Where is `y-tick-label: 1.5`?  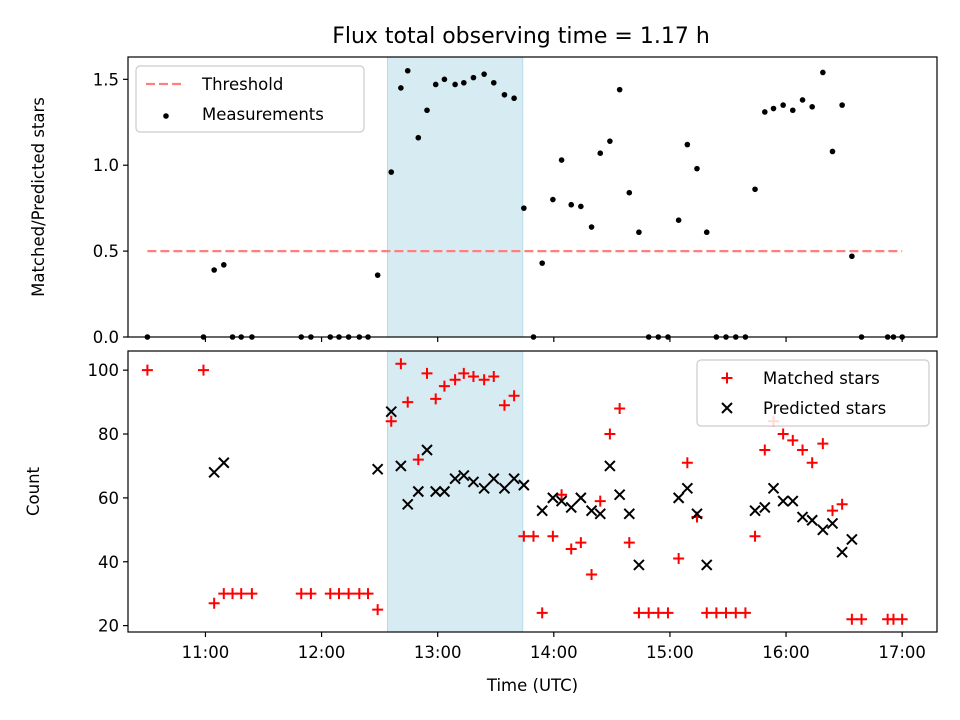
y-tick-label: 1.5 is located at coordinates (106, 79).